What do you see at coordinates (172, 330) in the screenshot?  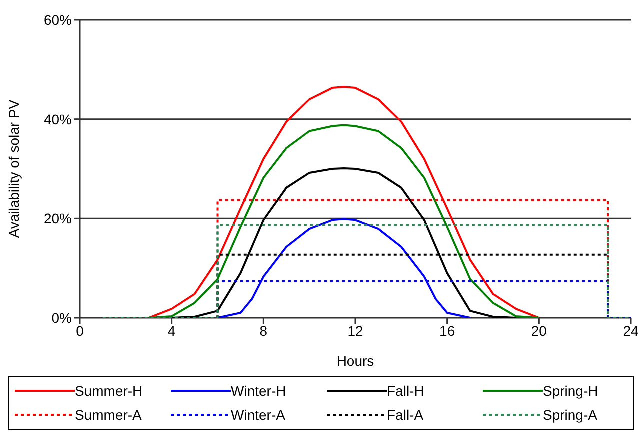 I see `x-tick-label: 4` at bounding box center [172, 330].